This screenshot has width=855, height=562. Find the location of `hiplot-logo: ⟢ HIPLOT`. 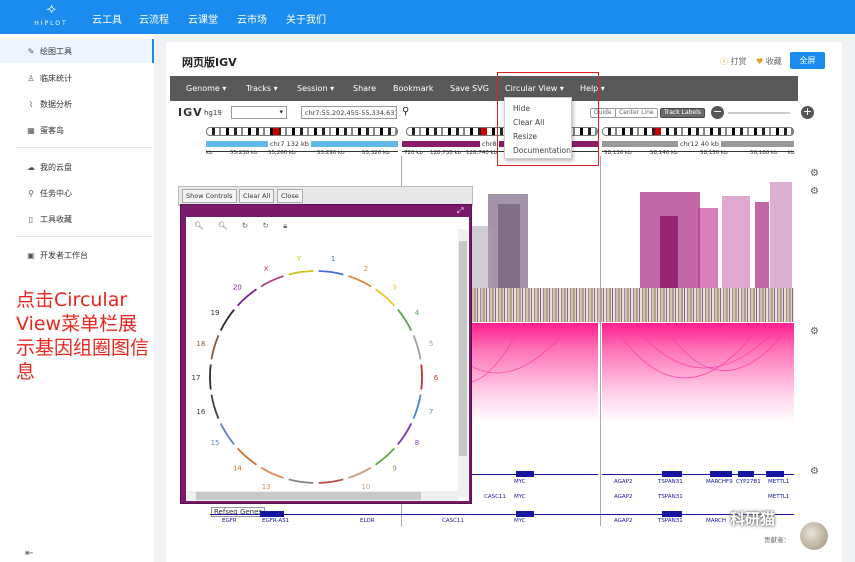

hiplot-logo: ⟢ HIPLOT is located at coordinates (51, 17).